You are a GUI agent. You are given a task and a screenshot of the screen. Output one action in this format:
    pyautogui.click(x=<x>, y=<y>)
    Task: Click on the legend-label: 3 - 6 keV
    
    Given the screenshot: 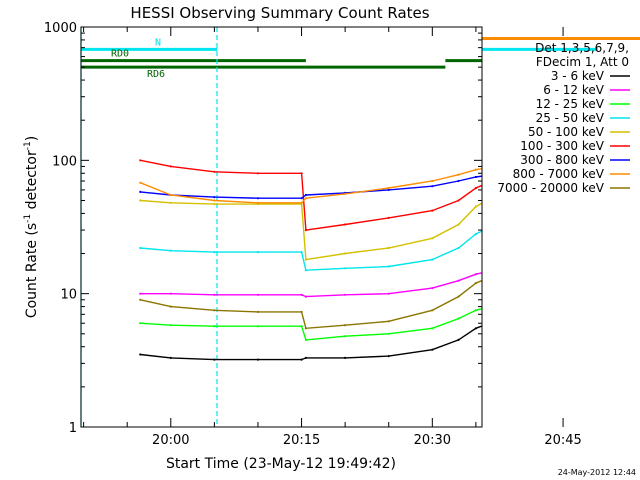 What is the action you would take?
    pyautogui.click(x=578, y=76)
    